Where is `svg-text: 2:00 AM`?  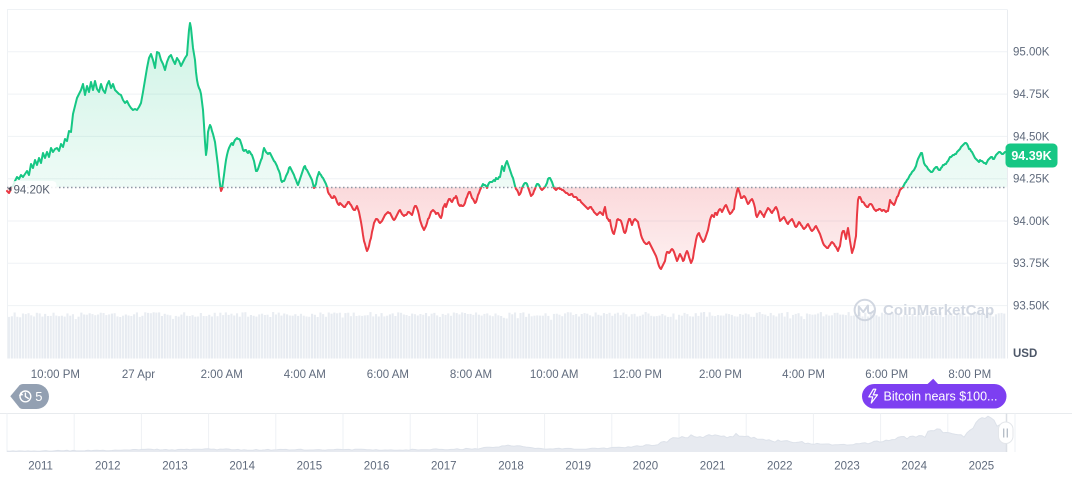 svg-text: 2:00 AM is located at coordinates (222, 375).